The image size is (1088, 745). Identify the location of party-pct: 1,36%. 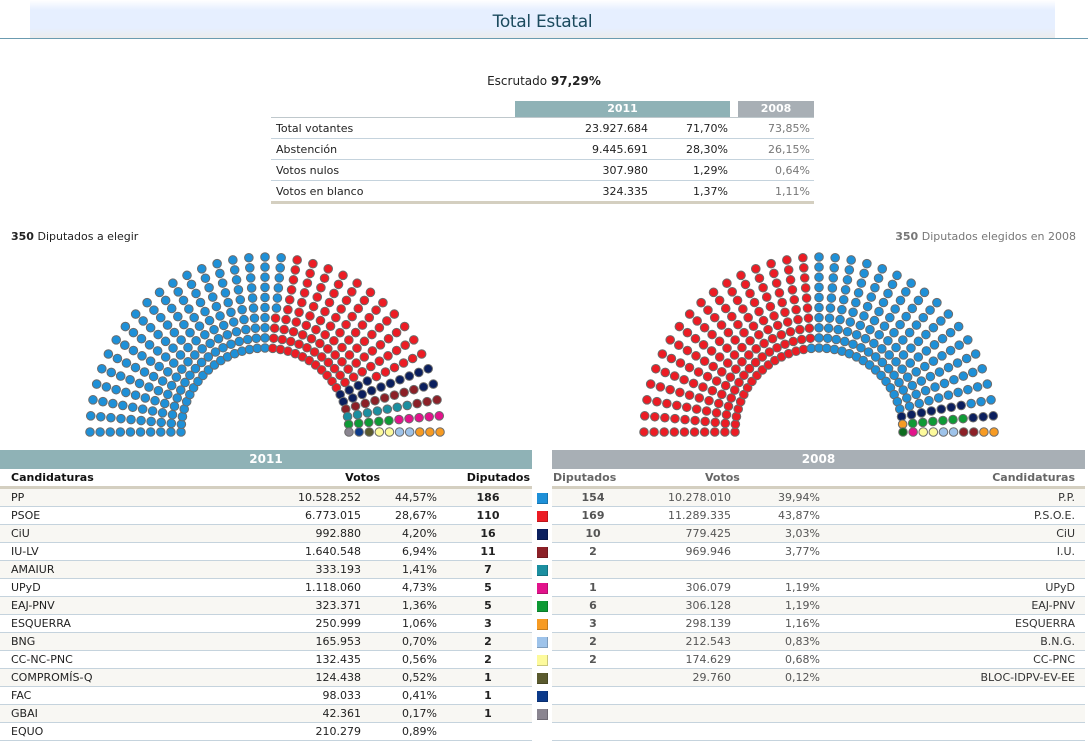
(419, 605).